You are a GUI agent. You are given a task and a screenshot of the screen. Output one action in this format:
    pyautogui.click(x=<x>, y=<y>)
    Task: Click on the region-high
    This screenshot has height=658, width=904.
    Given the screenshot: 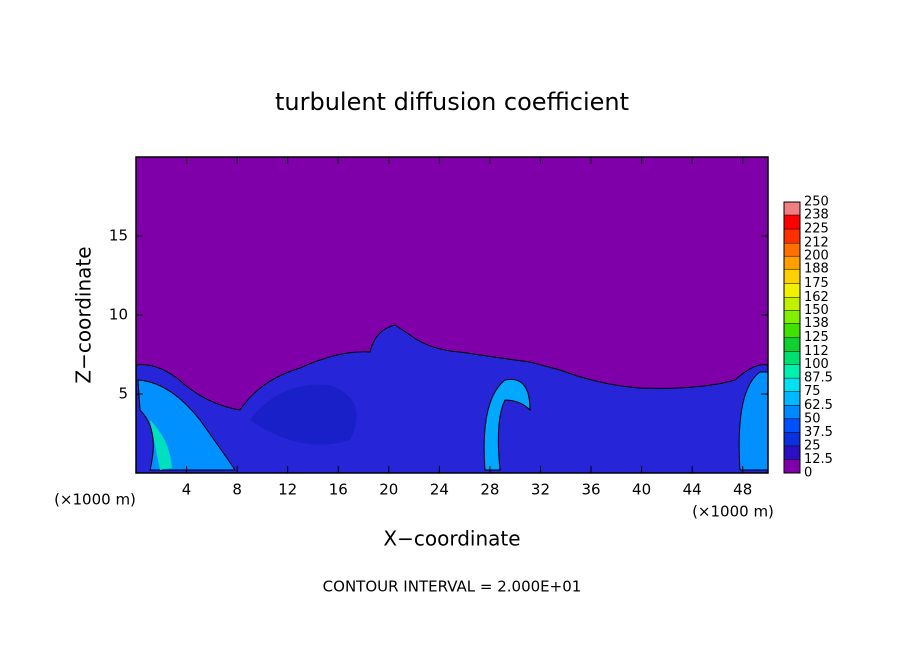 What is the action you would take?
    pyautogui.click(x=161, y=445)
    